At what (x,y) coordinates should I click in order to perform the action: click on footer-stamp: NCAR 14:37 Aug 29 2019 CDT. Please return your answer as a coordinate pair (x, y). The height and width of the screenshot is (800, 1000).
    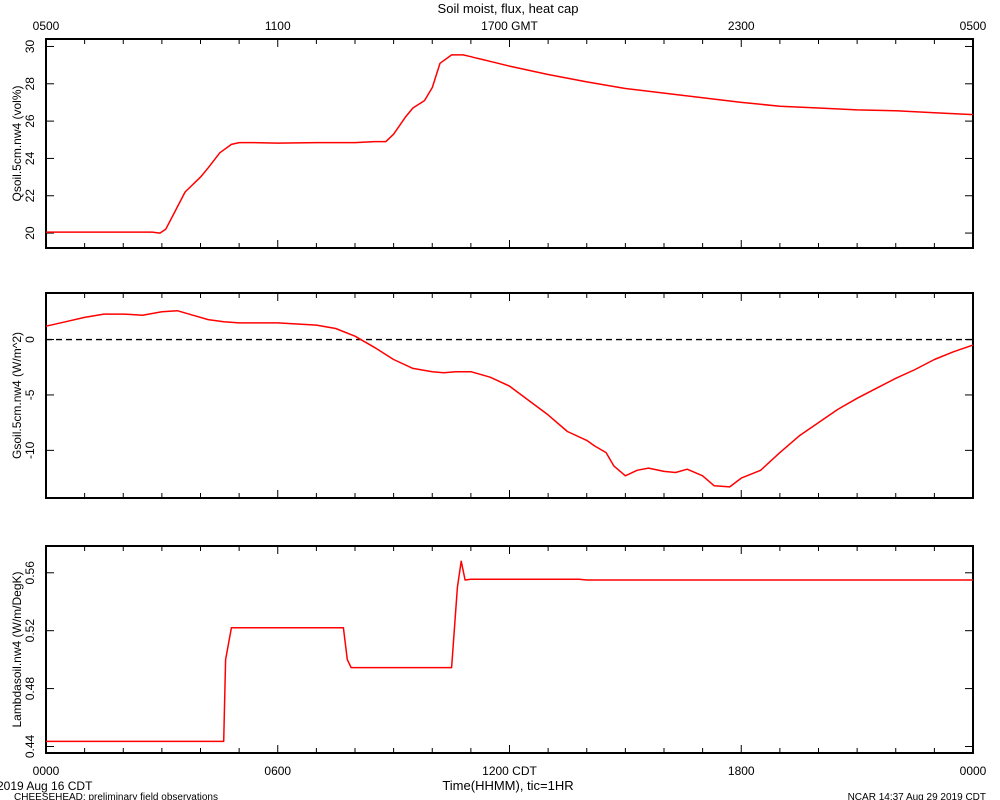
    Looking at the image, I should click on (917, 796).